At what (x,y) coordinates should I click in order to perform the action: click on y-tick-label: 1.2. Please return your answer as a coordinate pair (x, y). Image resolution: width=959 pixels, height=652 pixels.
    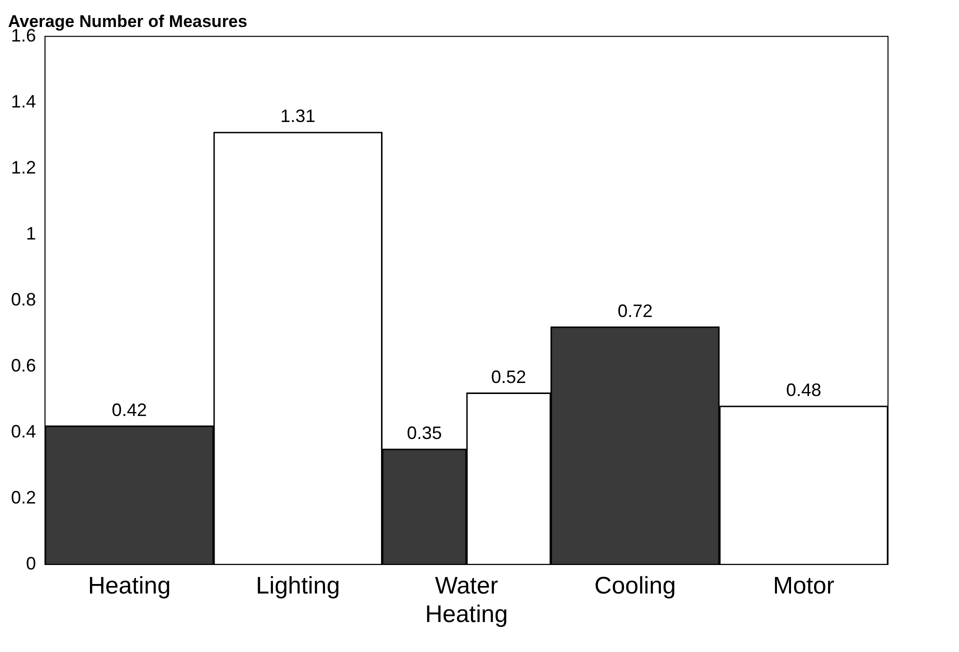
    Looking at the image, I should click on (23, 167).